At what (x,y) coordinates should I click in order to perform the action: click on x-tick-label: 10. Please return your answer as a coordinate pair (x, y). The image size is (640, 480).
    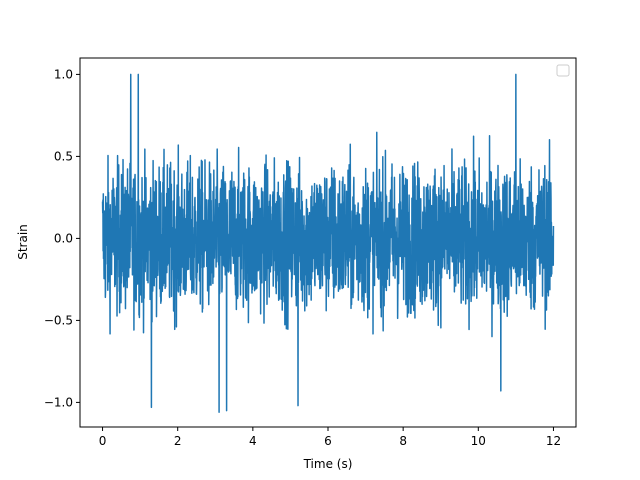
    Looking at the image, I should click on (478, 441).